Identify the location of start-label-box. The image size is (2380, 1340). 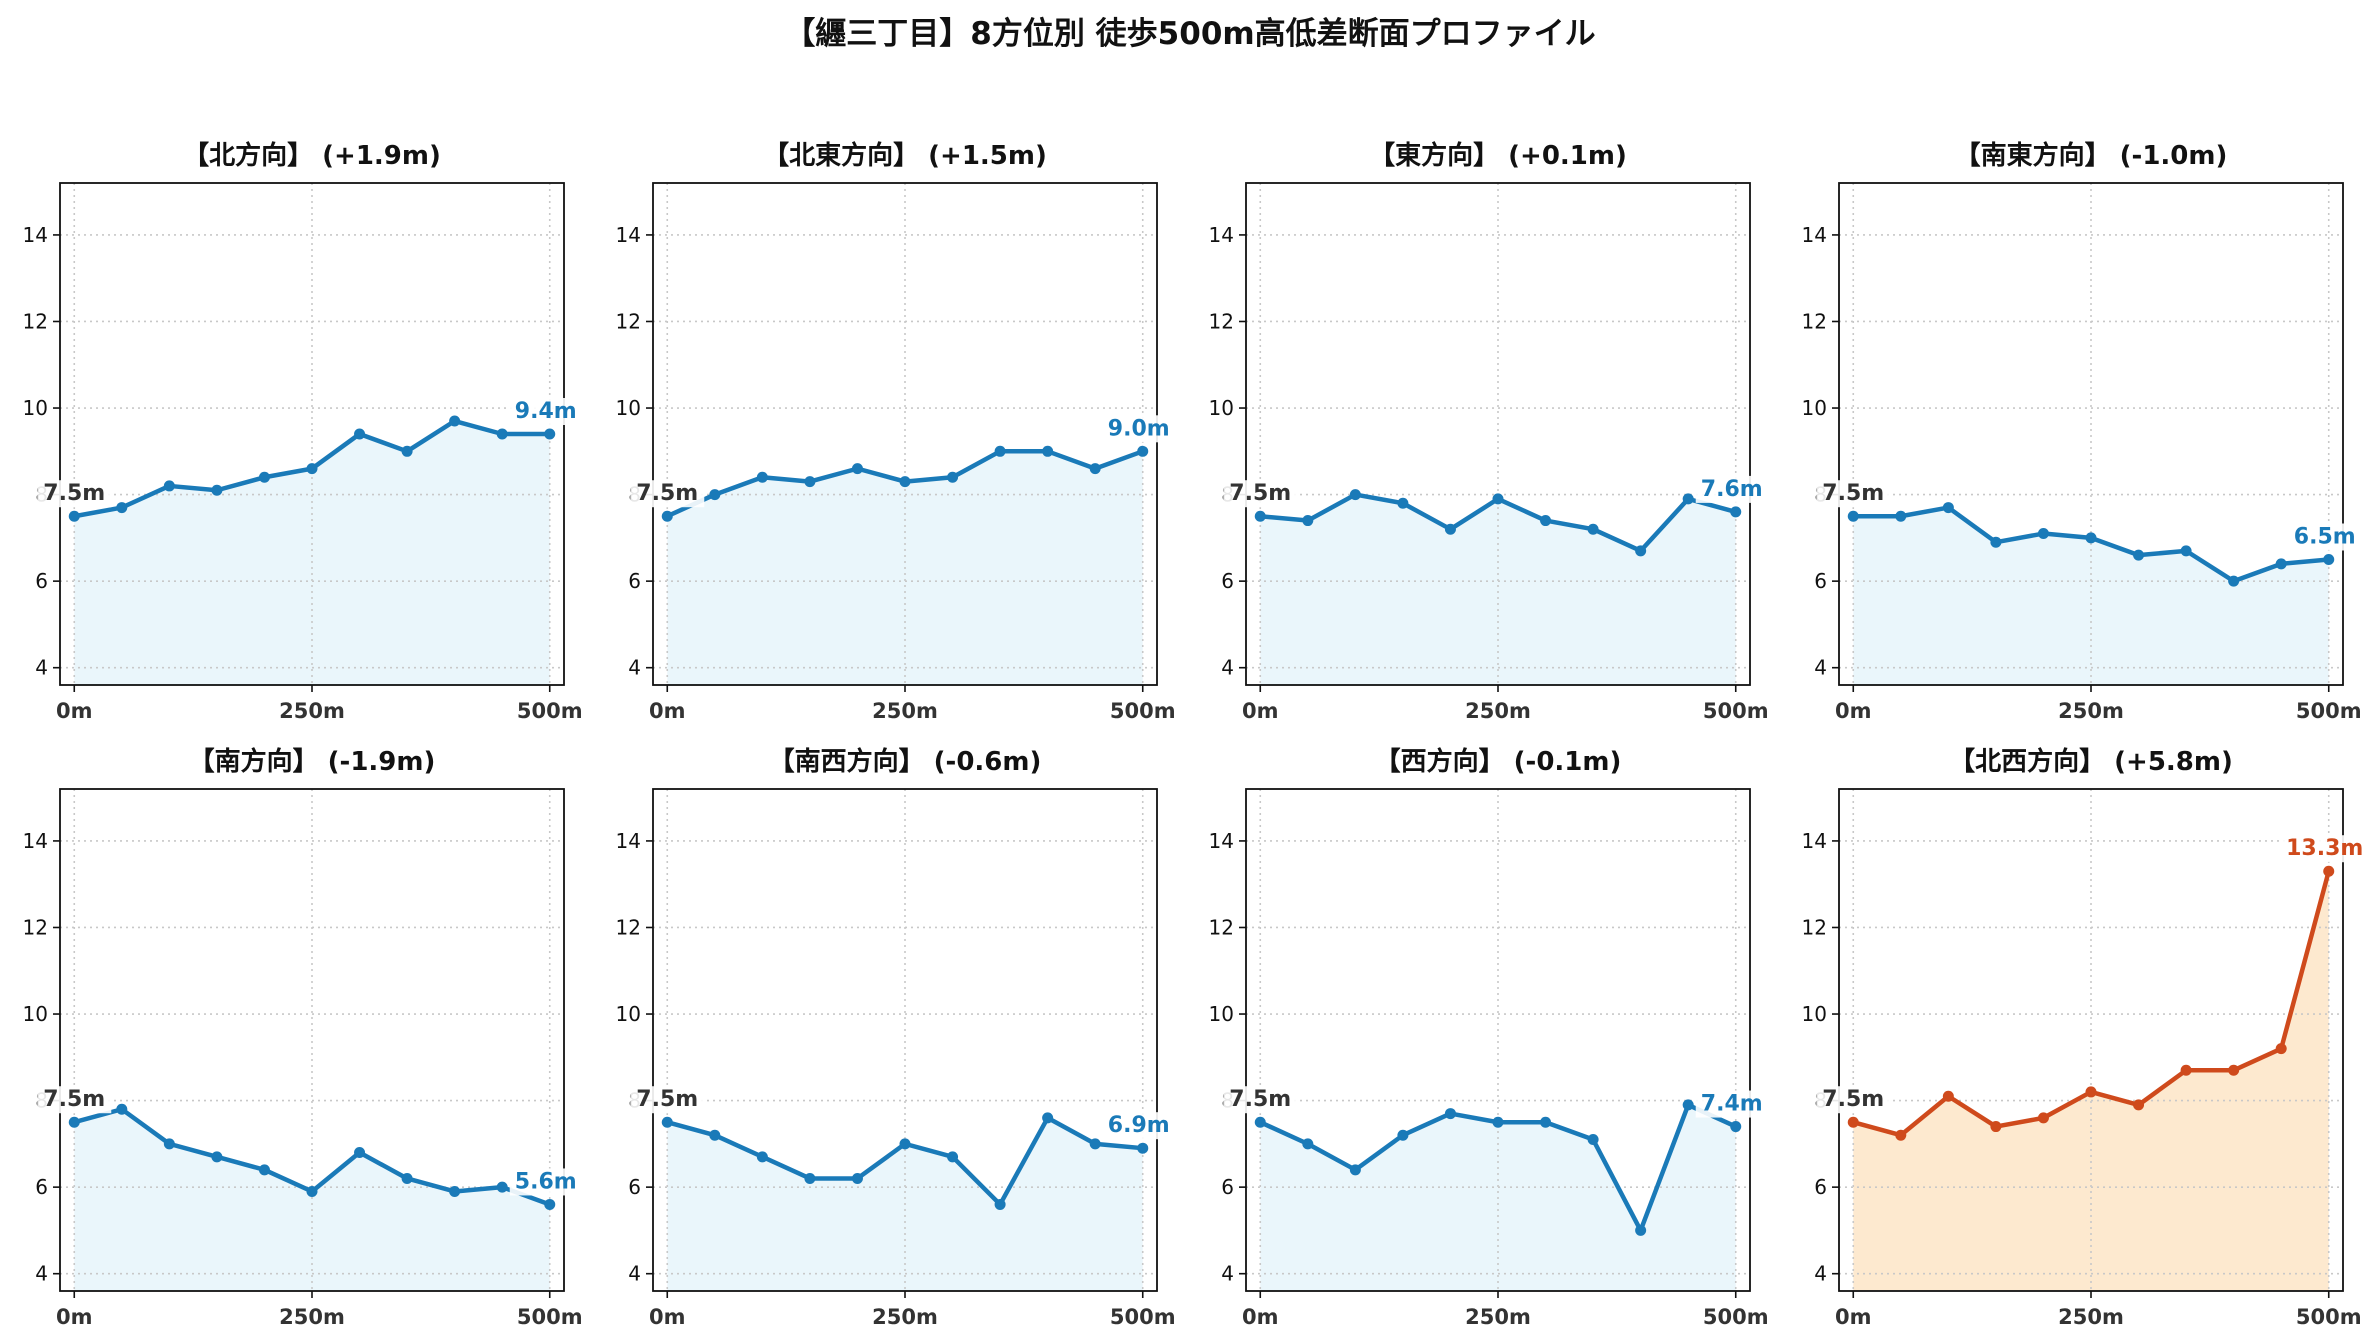
(1260, 494).